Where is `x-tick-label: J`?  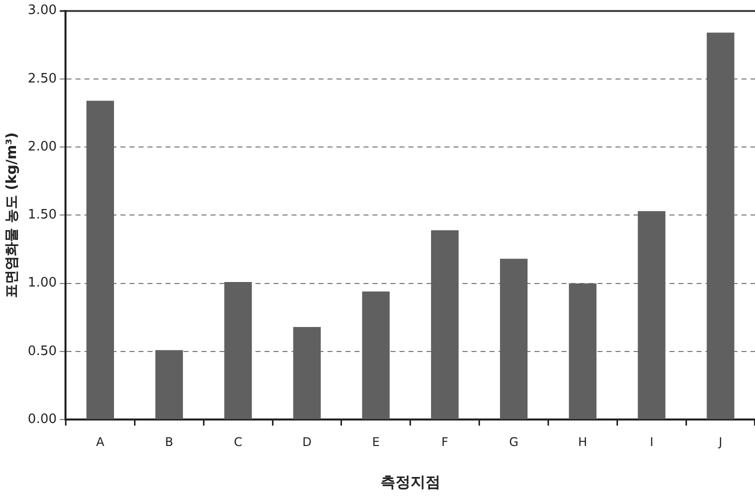 x-tick-label: J is located at coordinates (720, 441).